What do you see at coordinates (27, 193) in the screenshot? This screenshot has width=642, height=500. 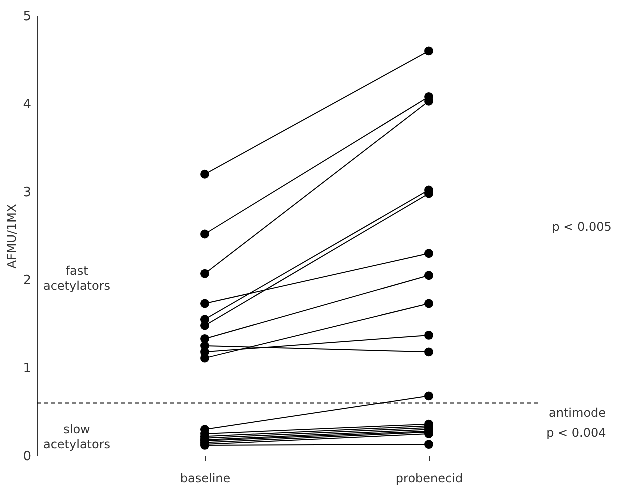 I see `y-tick-label: 3` at bounding box center [27, 193].